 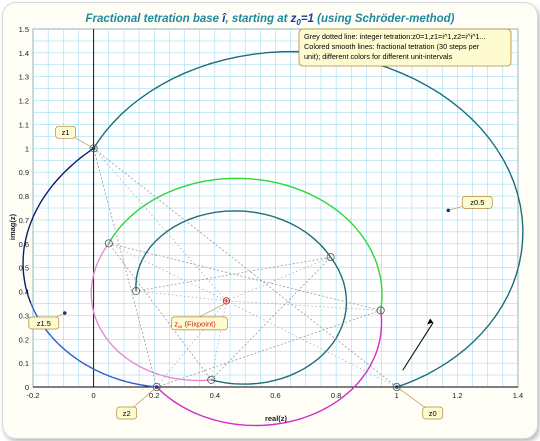 I want to click on y-tick-label: 0.7, so click(x=24, y=220).